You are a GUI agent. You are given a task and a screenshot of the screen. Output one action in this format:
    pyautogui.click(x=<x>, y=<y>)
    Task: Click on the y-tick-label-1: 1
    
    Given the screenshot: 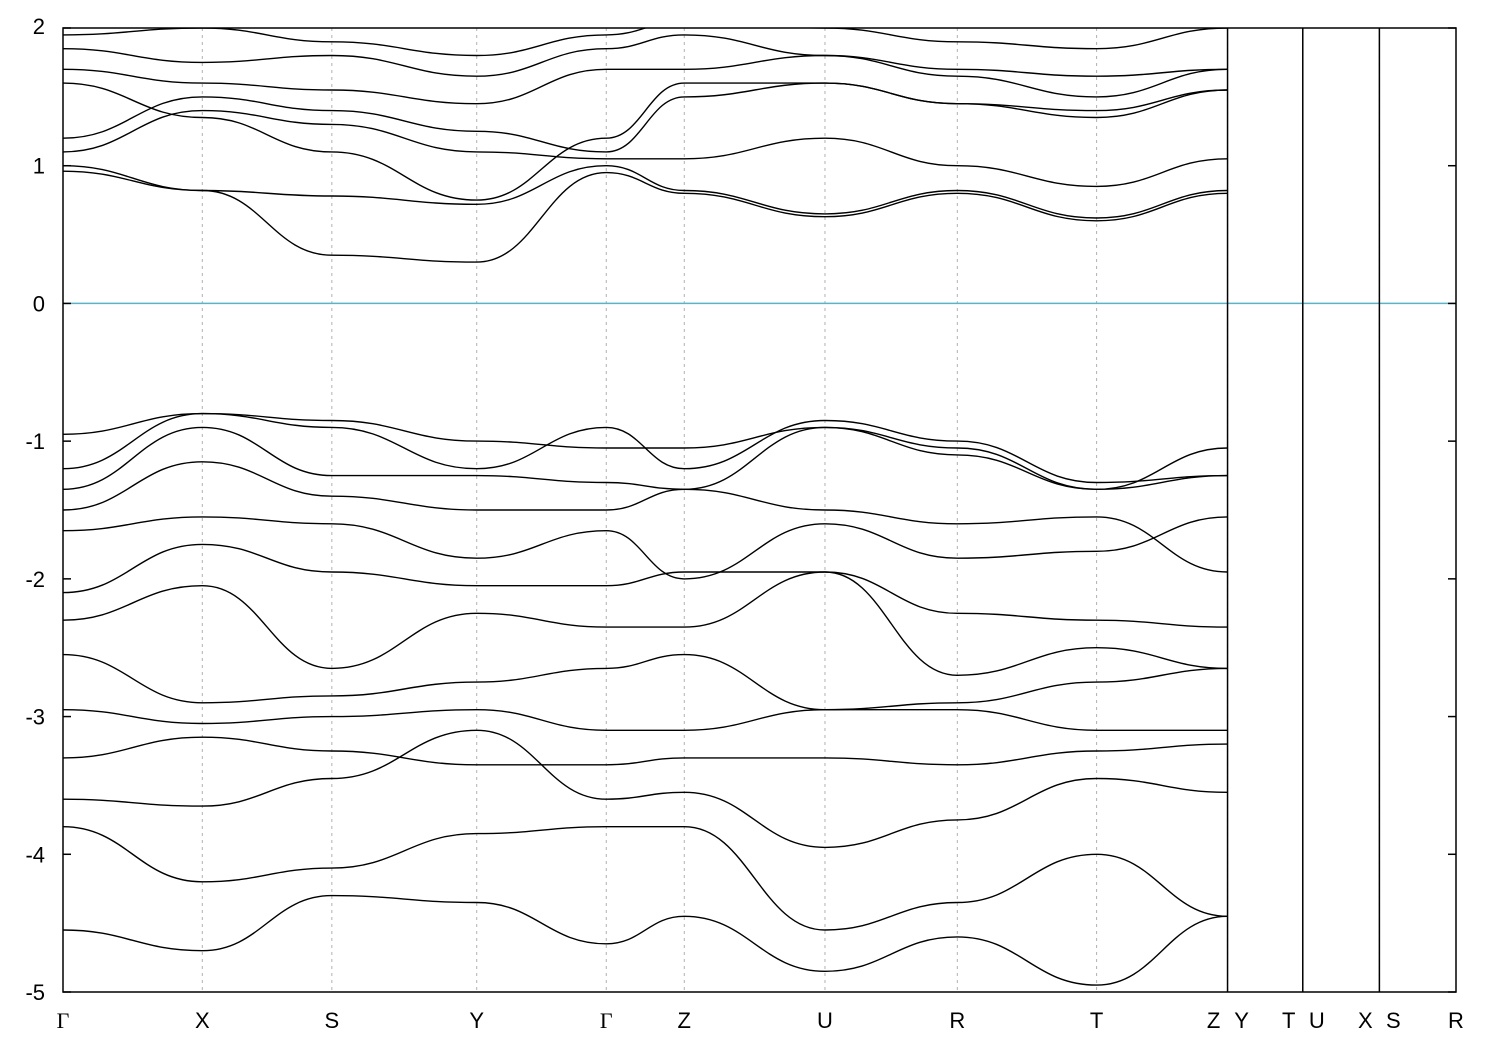 What is the action you would take?
    pyautogui.click(x=39, y=166)
    